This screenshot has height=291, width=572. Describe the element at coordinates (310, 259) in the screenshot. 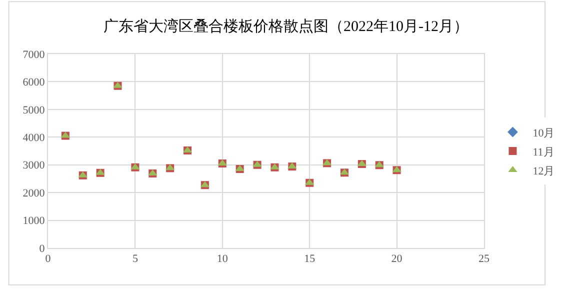

I see `x-tick-label: 15` at that location.